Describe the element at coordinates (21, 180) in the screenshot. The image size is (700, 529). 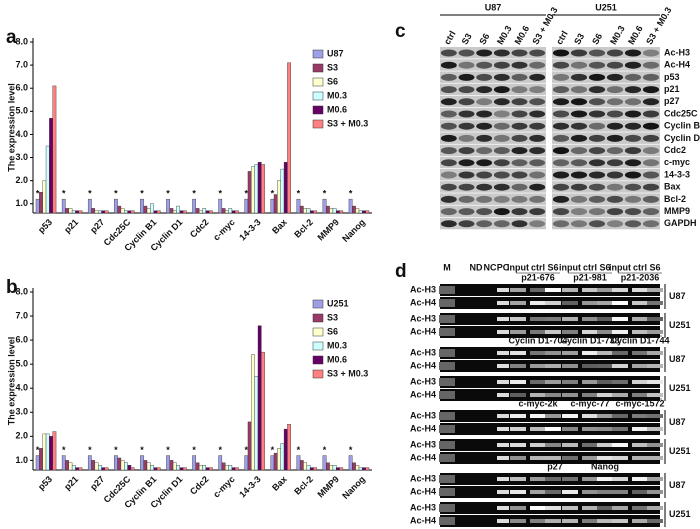
I see `y-tick-label: 2.0` at that location.